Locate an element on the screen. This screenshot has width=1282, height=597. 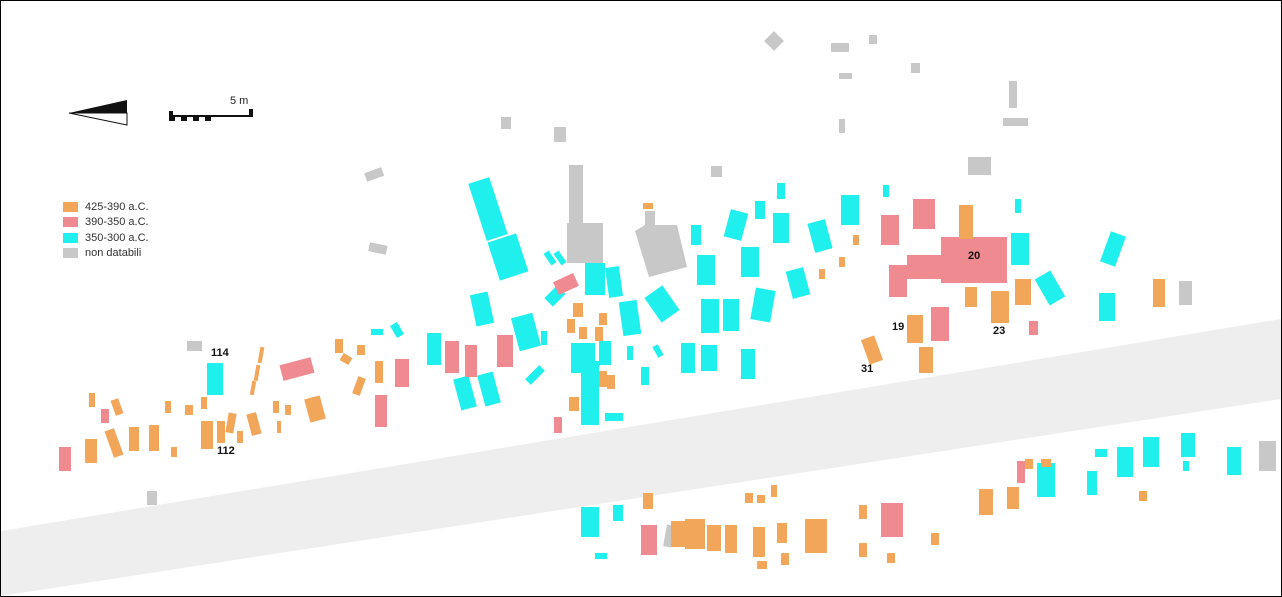
legend-swatch-phase1 is located at coordinates (70, 206).